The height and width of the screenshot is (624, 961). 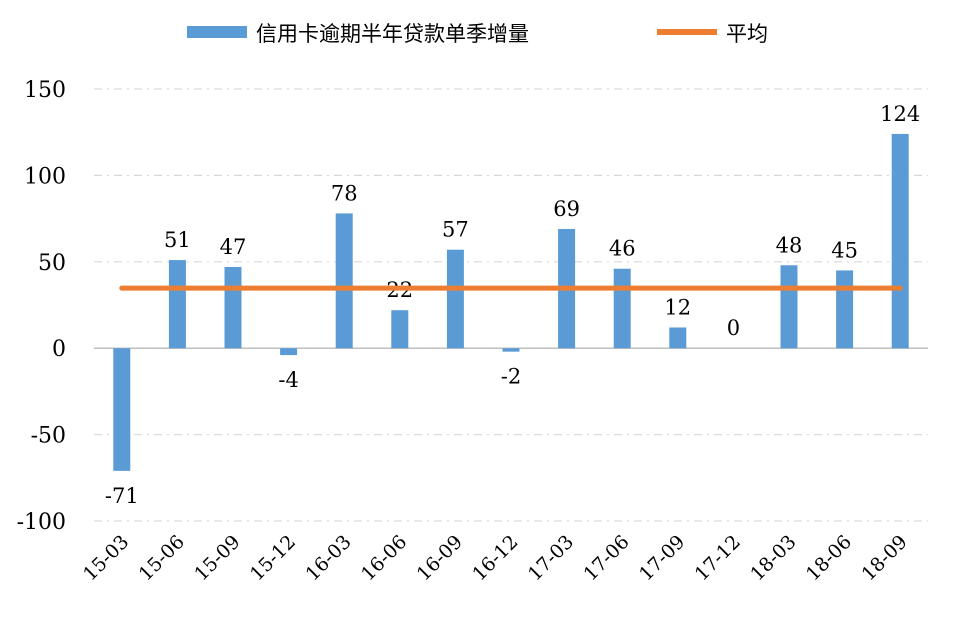 What do you see at coordinates (59, 349) in the screenshot?
I see `y-tick-label: 0` at bounding box center [59, 349].